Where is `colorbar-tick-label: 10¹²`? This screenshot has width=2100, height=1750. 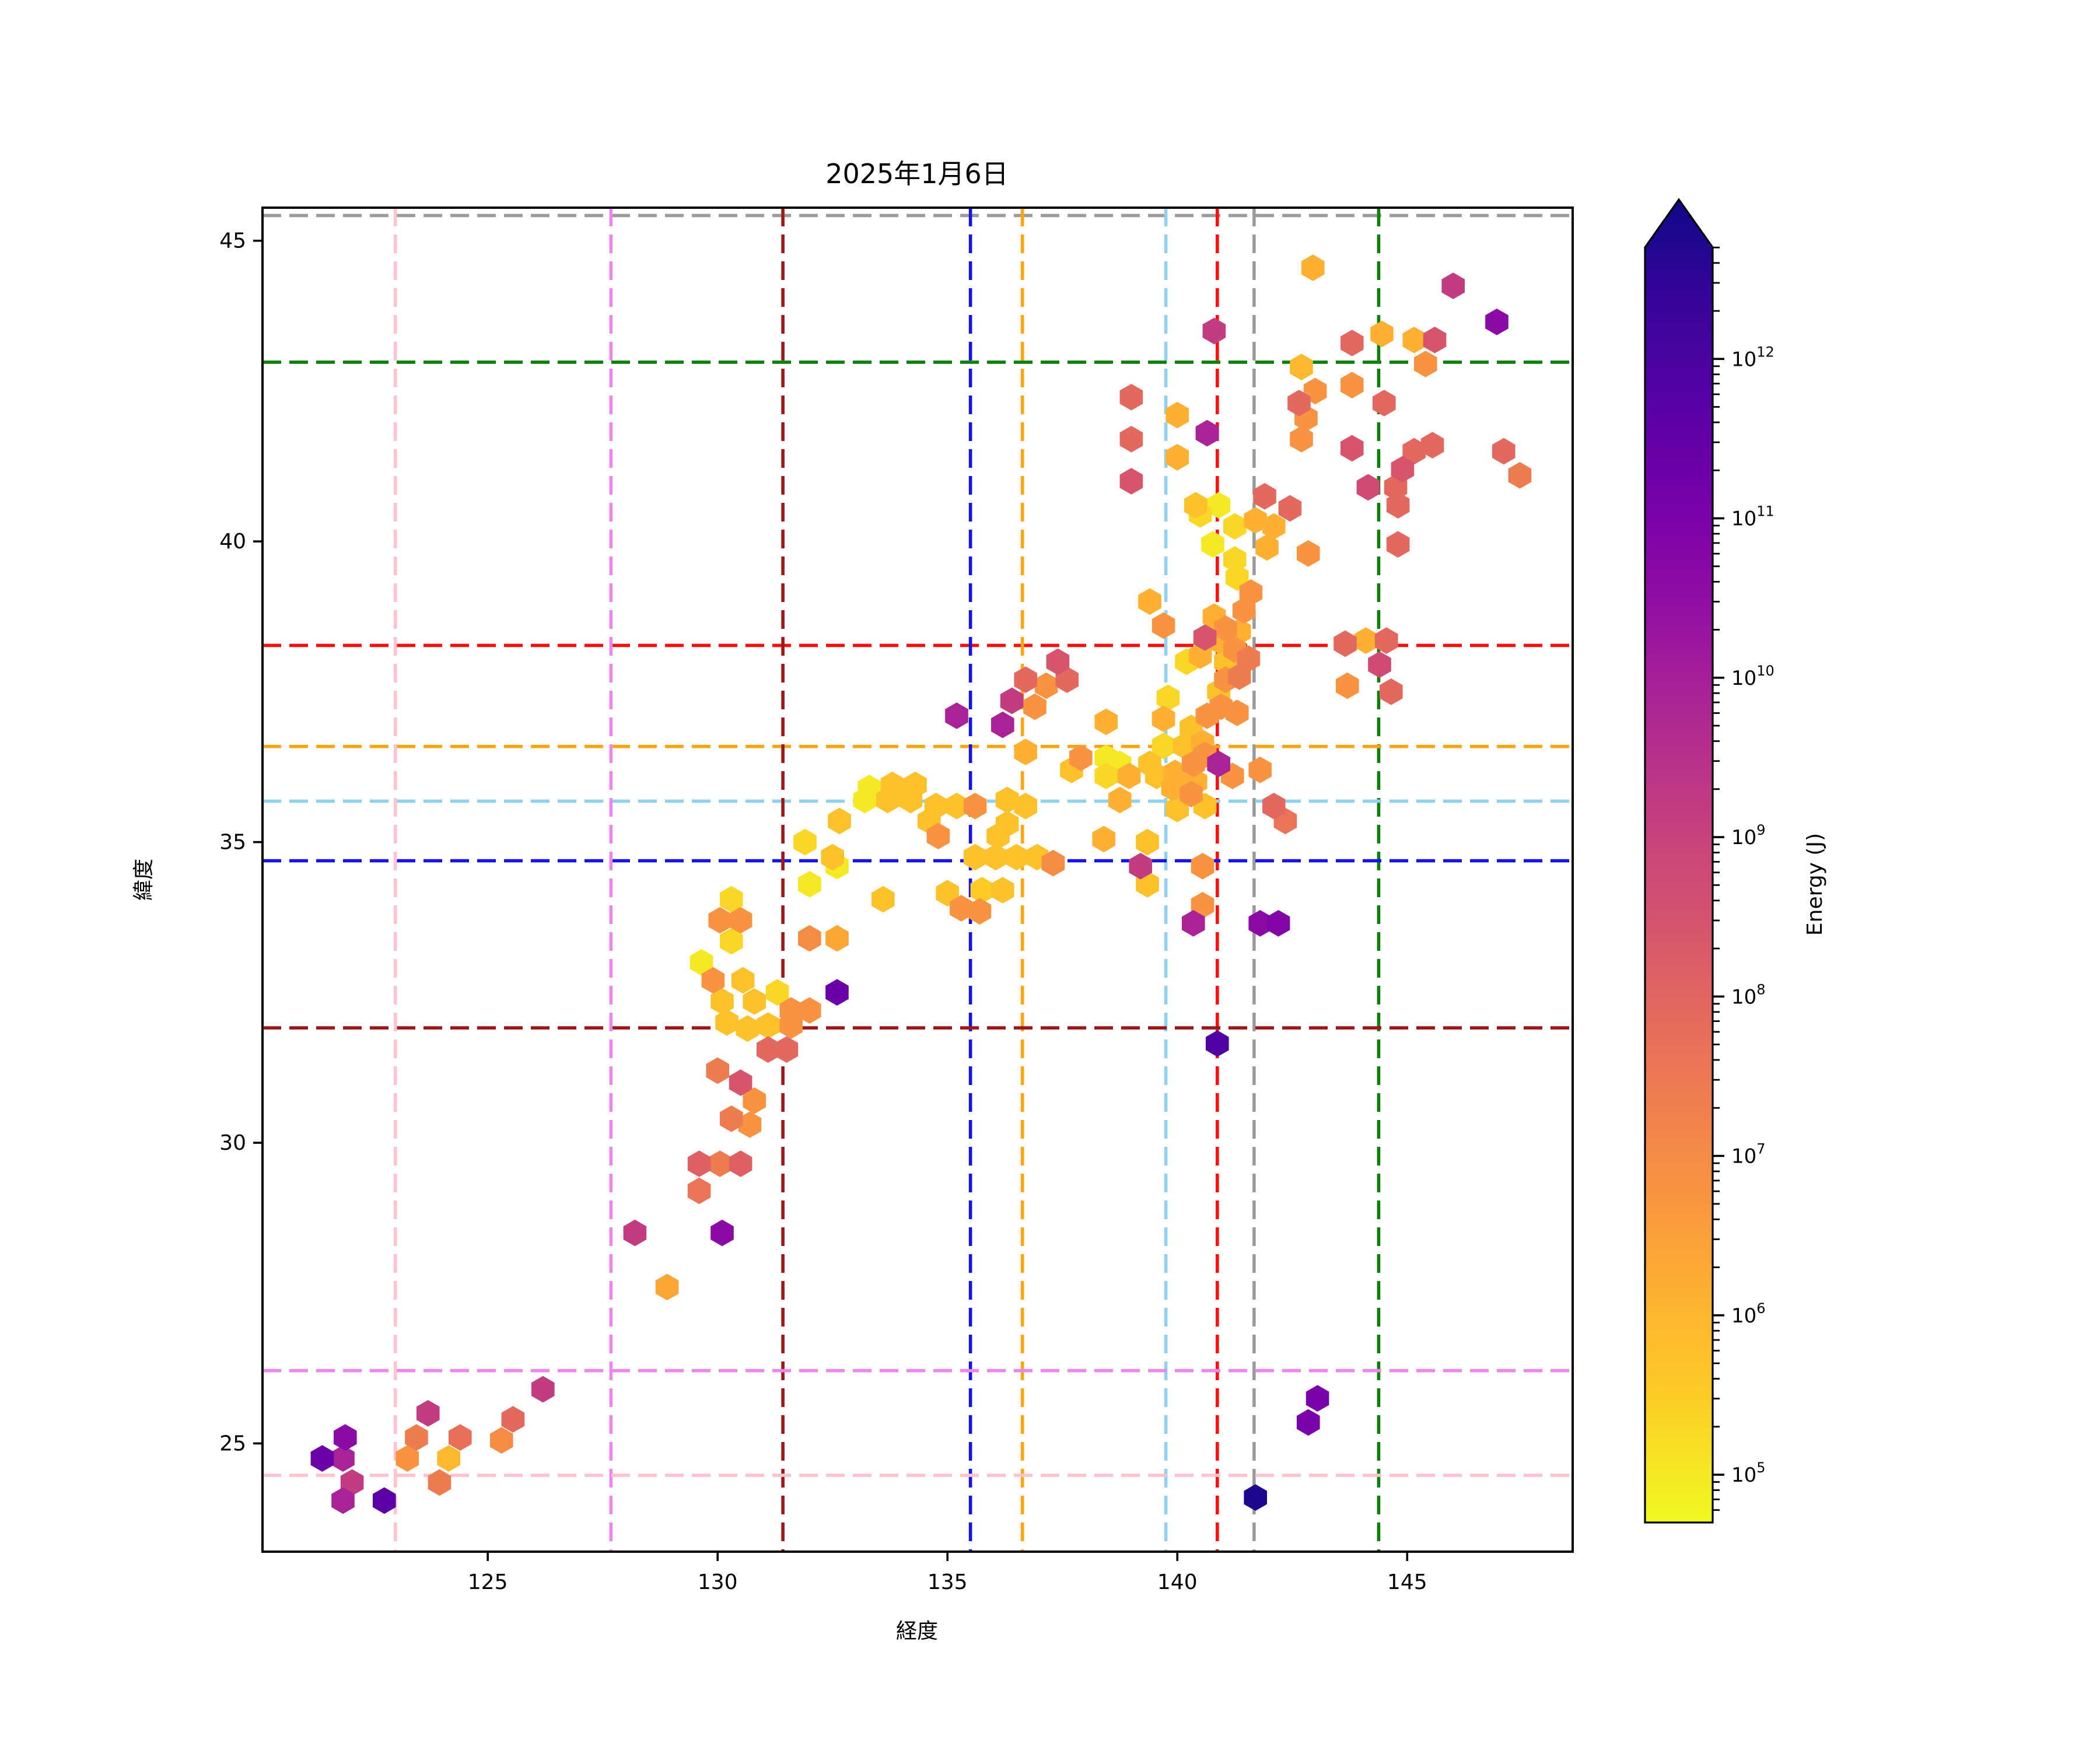 colorbar-tick-label: 10¹² is located at coordinates (1752, 357).